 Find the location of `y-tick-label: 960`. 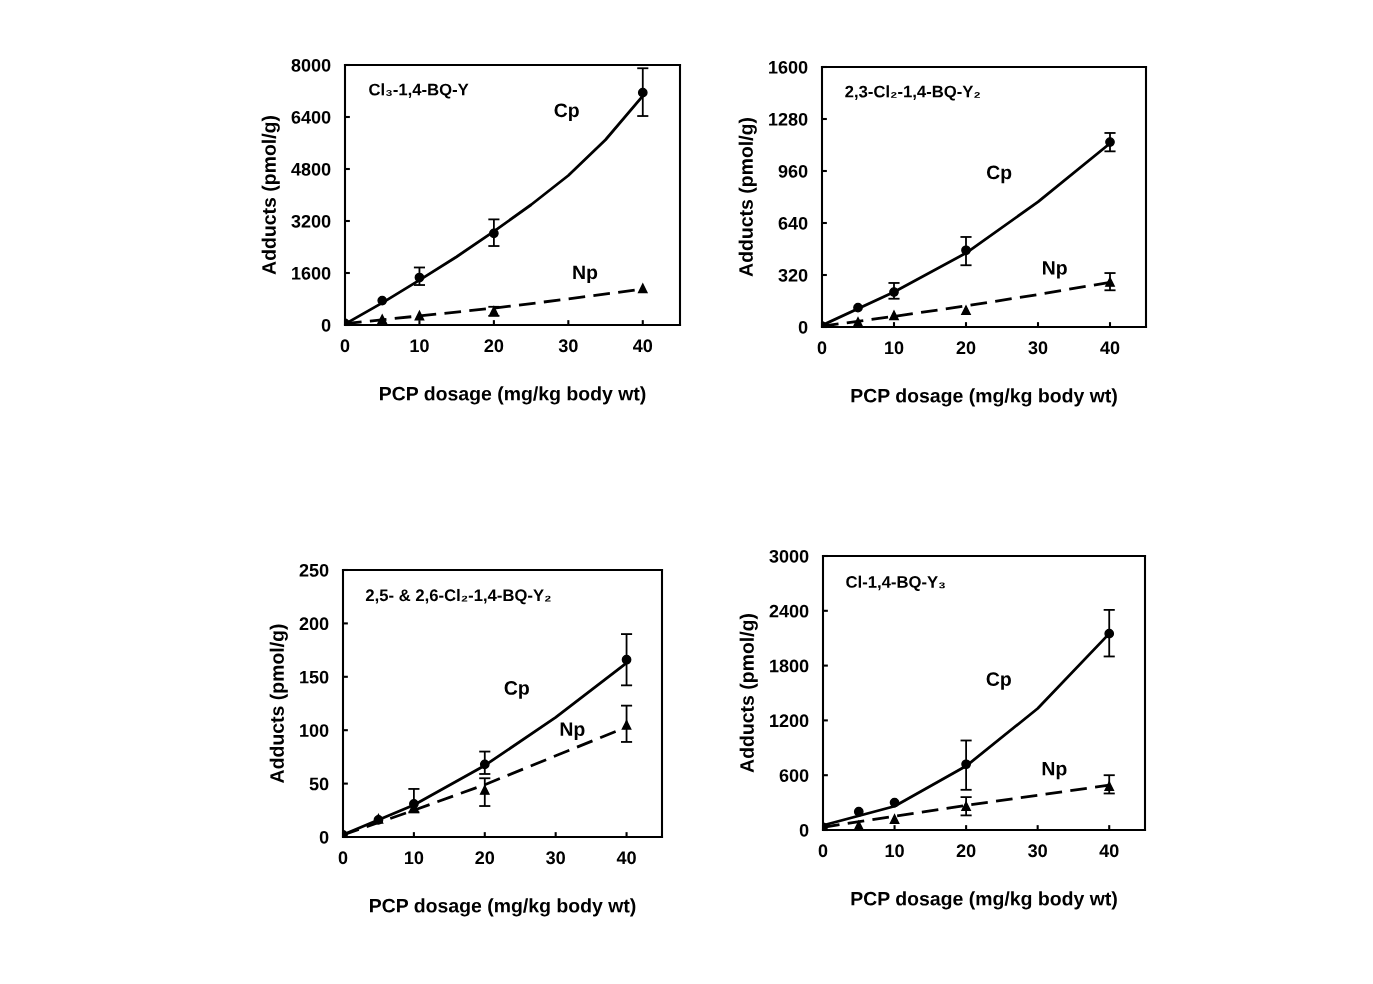

y-tick-label: 960 is located at coordinates (793, 171).